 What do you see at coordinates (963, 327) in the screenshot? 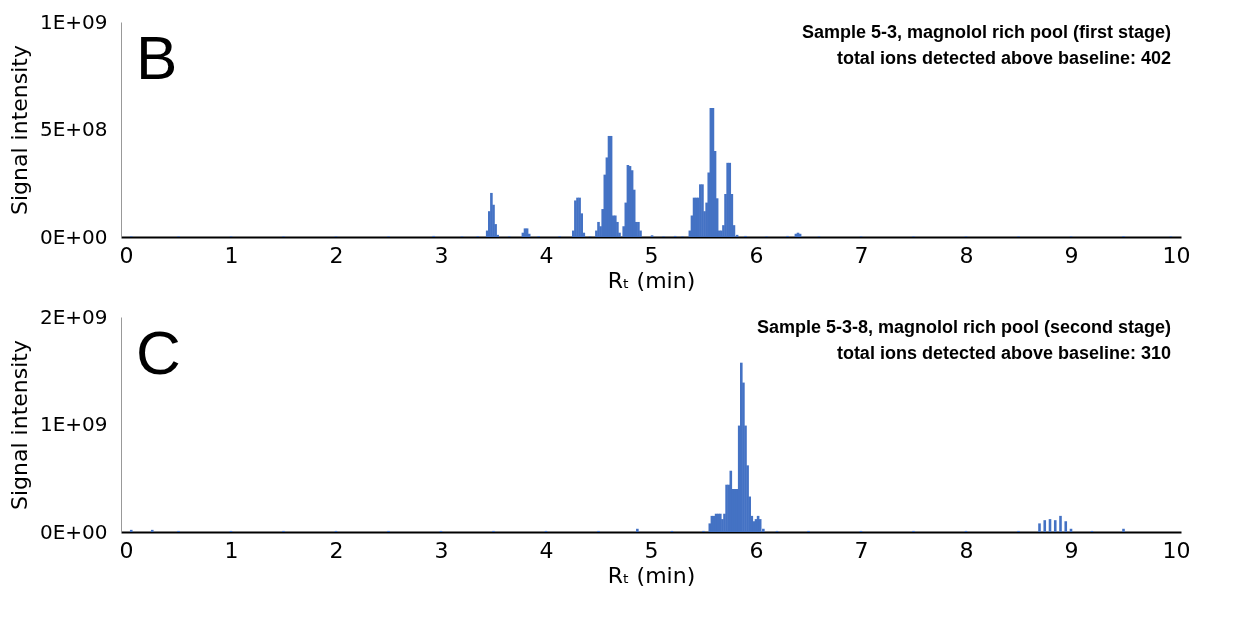
I see `chart-title: Sample 5-3-8, magnolol rich pool (second stage)` at bounding box center [963, 327].